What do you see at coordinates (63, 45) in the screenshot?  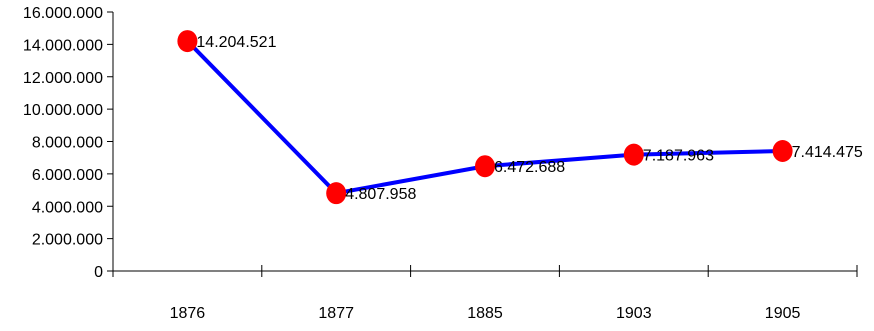 I see `y-tick-label: 14.000.000` at bounding box center [63, 45].